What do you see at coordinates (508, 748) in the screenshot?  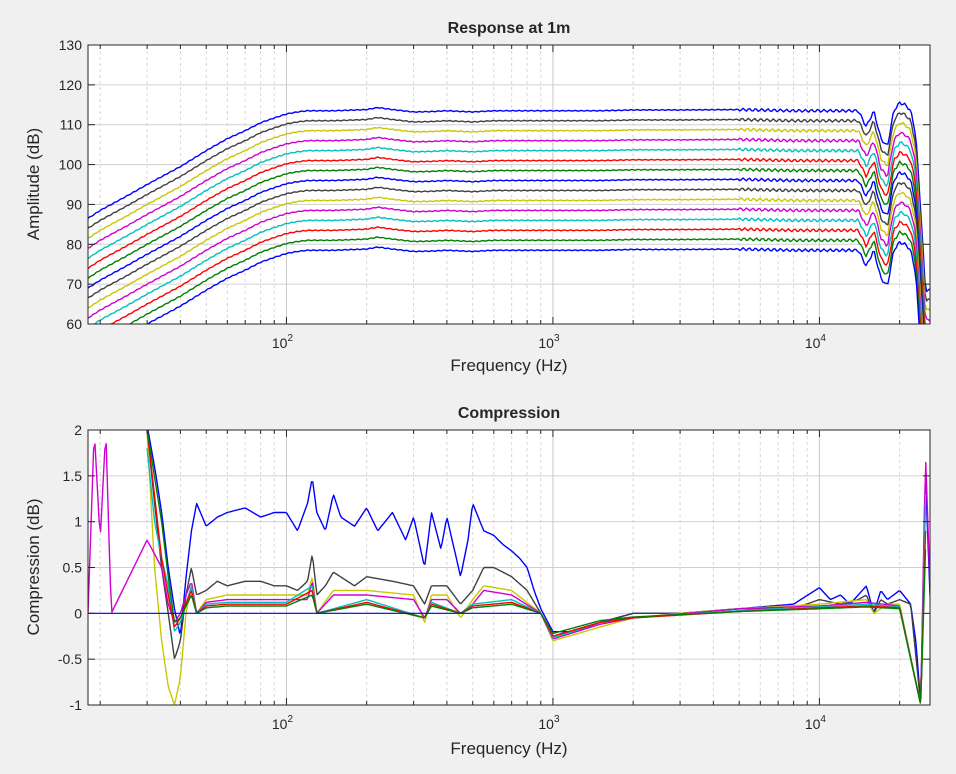 I see `compression-x-label: Frequency (Hz)` at bounding box center [508, 748].